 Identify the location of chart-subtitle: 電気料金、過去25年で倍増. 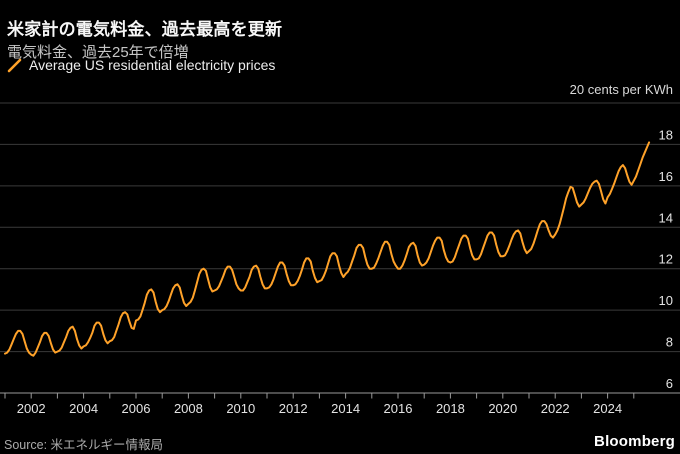
(98, 52).